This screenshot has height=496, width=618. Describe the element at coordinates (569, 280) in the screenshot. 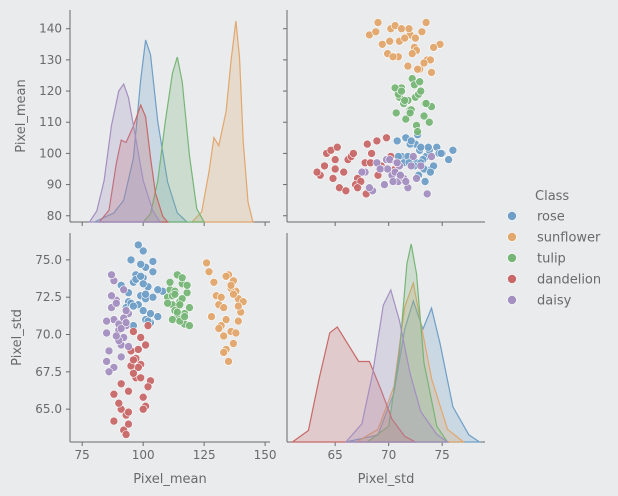

I see `legend-label-dandelion: dandelion` at that location.